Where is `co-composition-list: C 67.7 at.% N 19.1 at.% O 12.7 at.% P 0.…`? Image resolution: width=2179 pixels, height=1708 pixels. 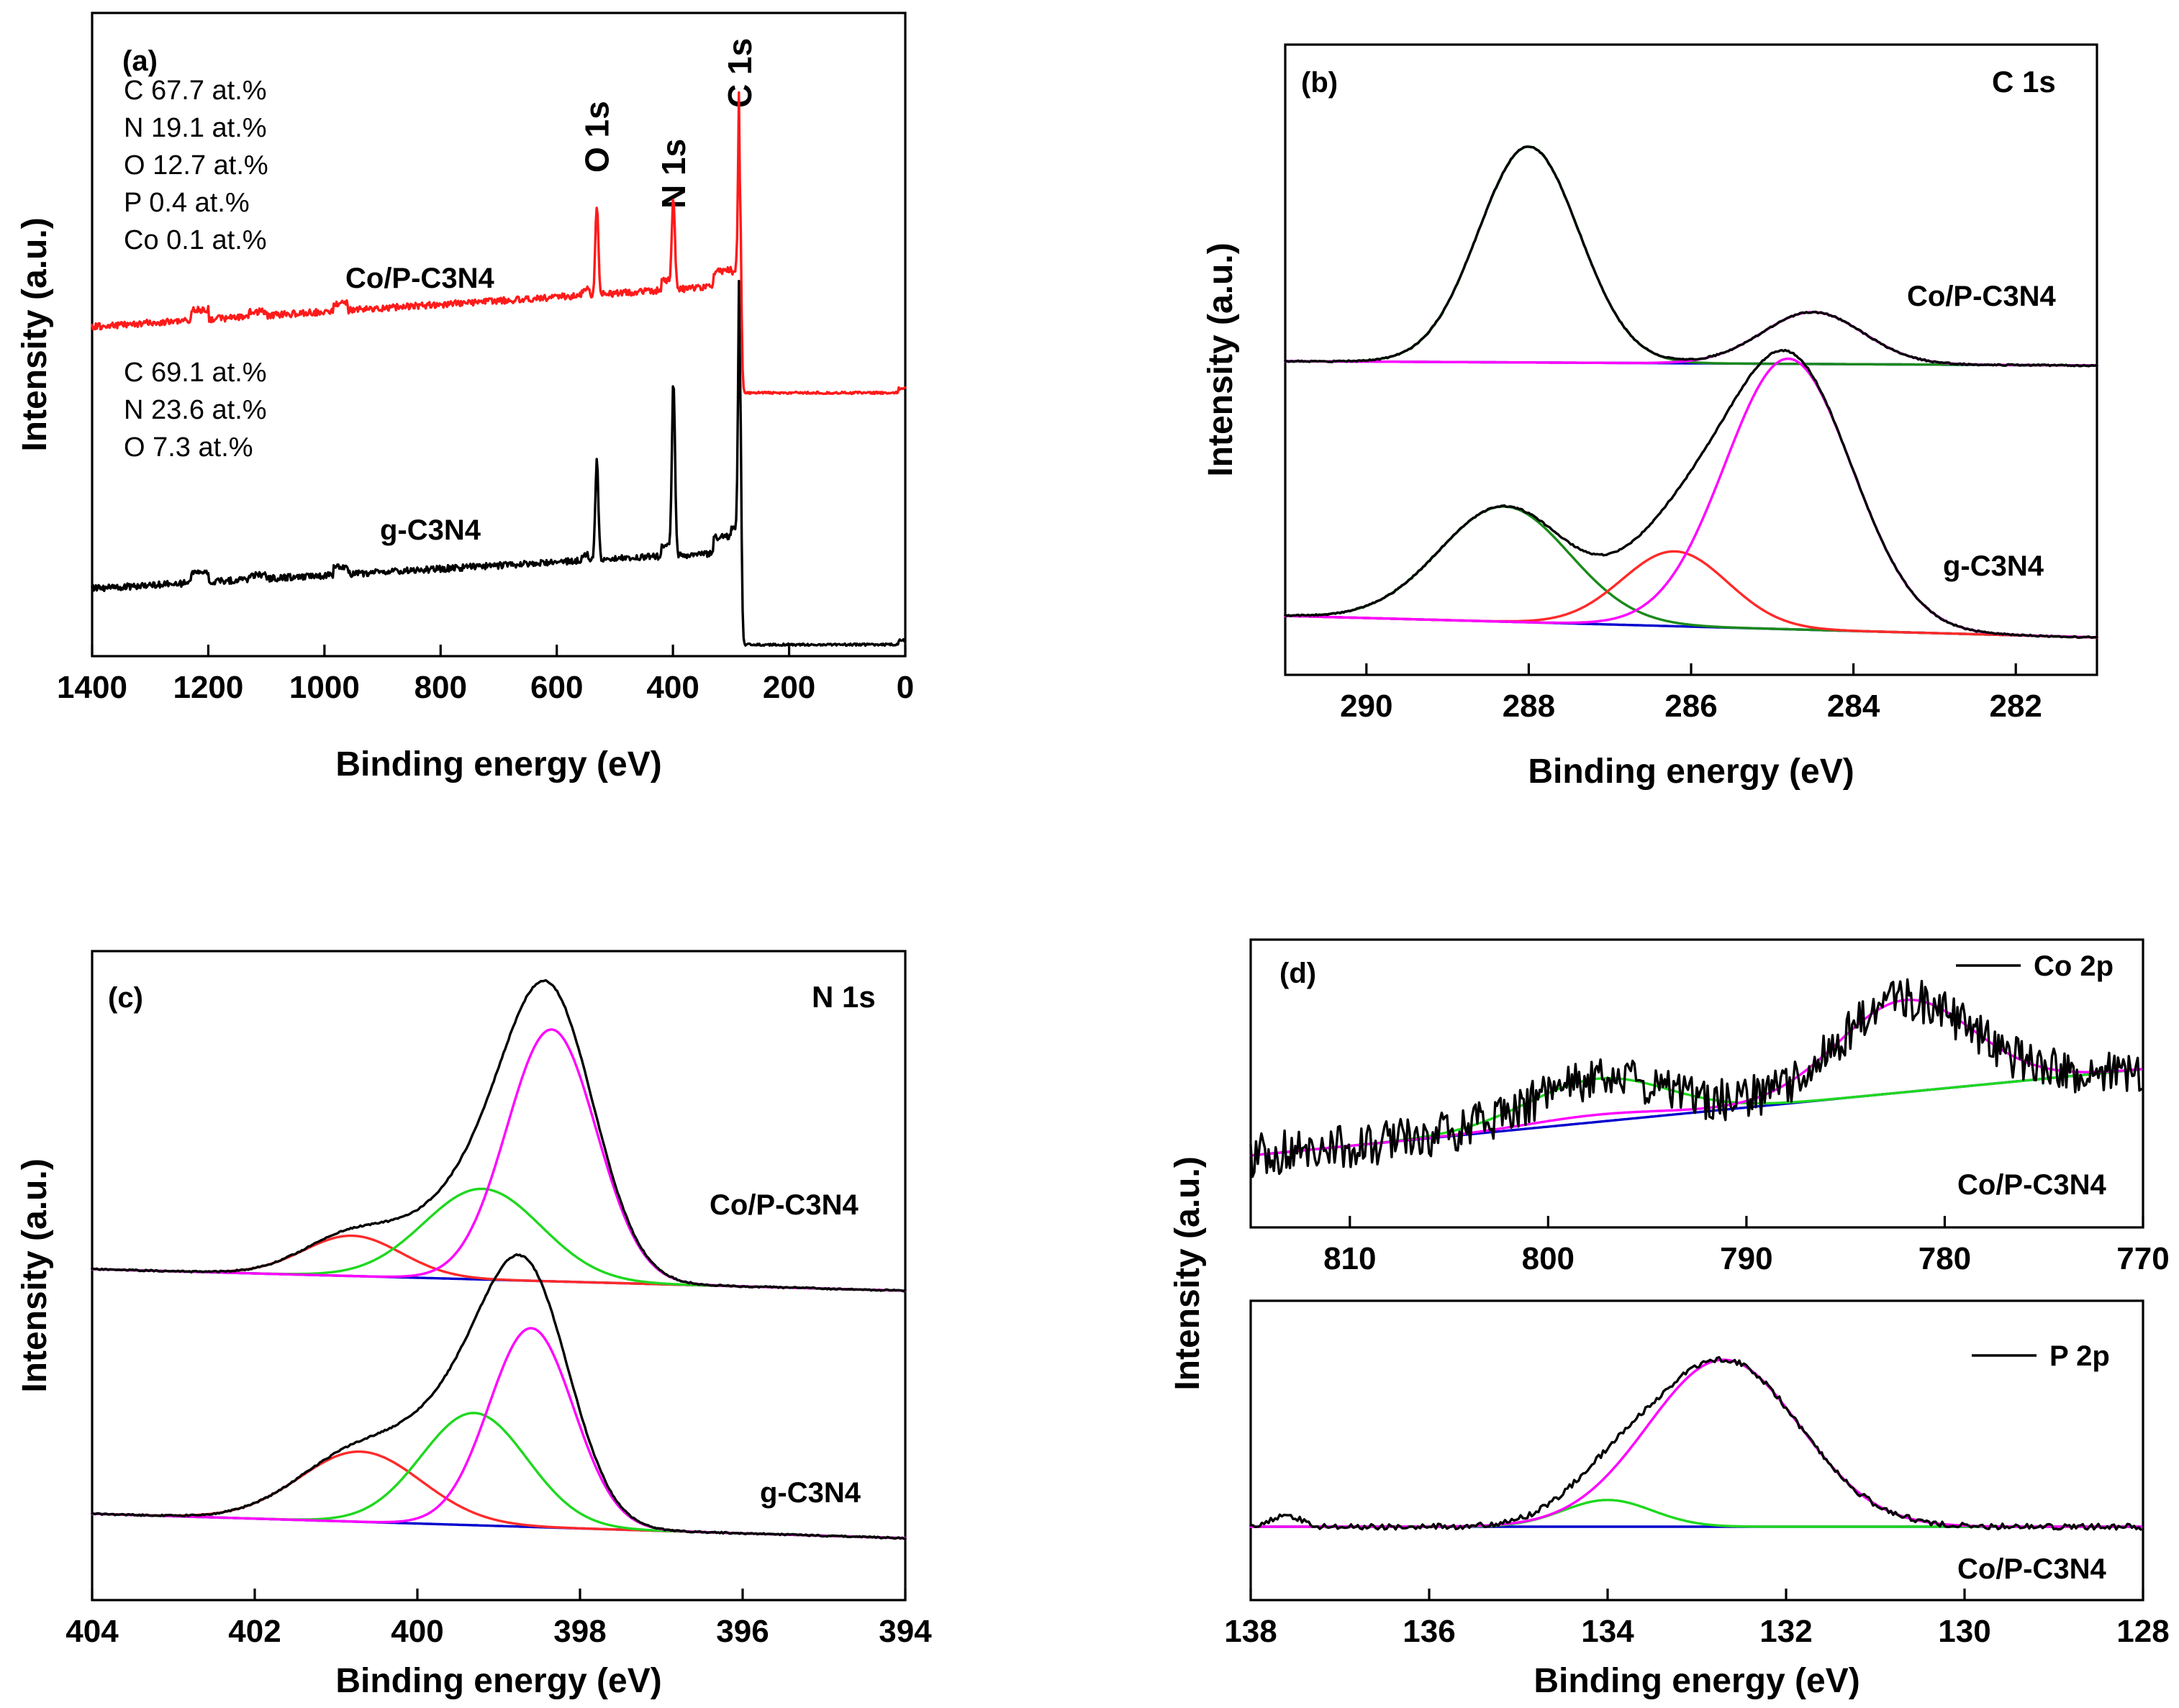
co-composition-list: C 67.7 at.% N 19.1 at.% O 12.7 at.% P 0.… is located at coordinates (196, 166).